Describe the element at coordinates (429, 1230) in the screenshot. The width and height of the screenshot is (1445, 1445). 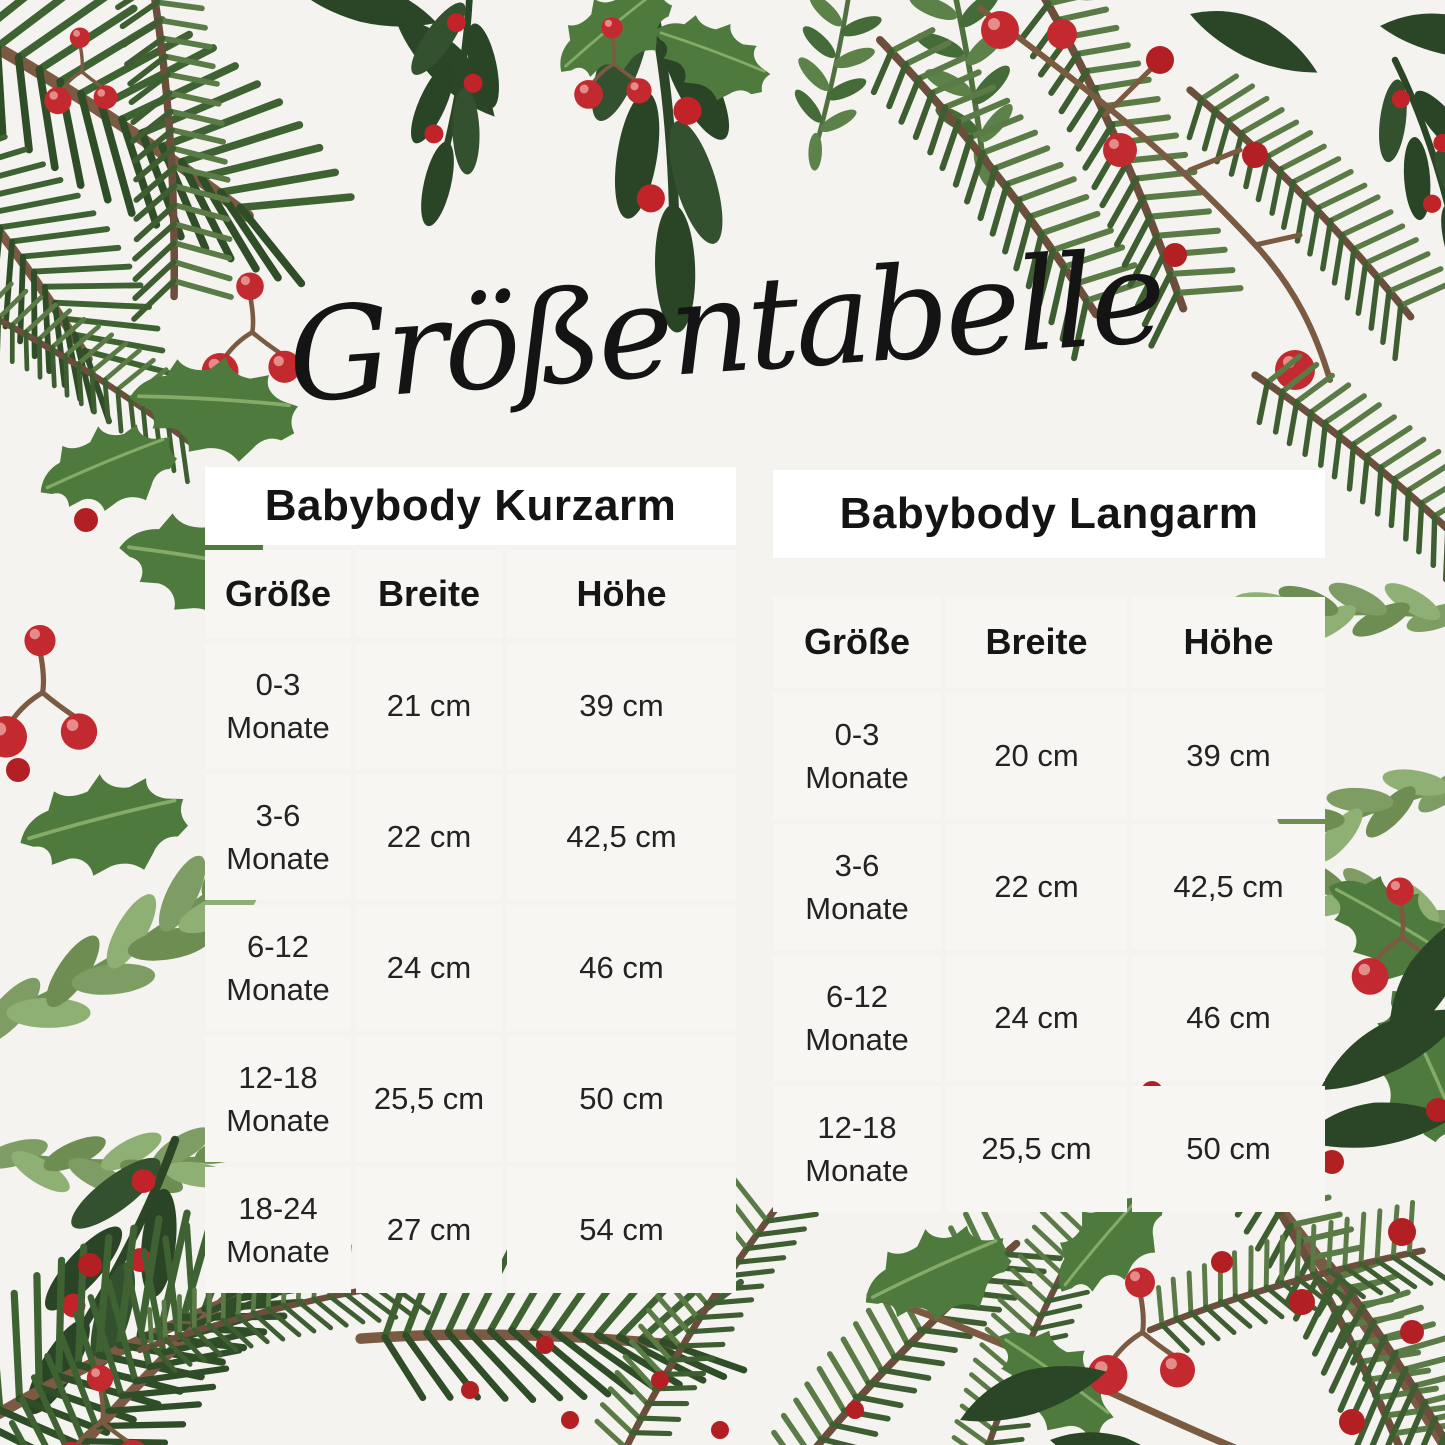
I see `table-cell-breite: 27 cm` at that location.